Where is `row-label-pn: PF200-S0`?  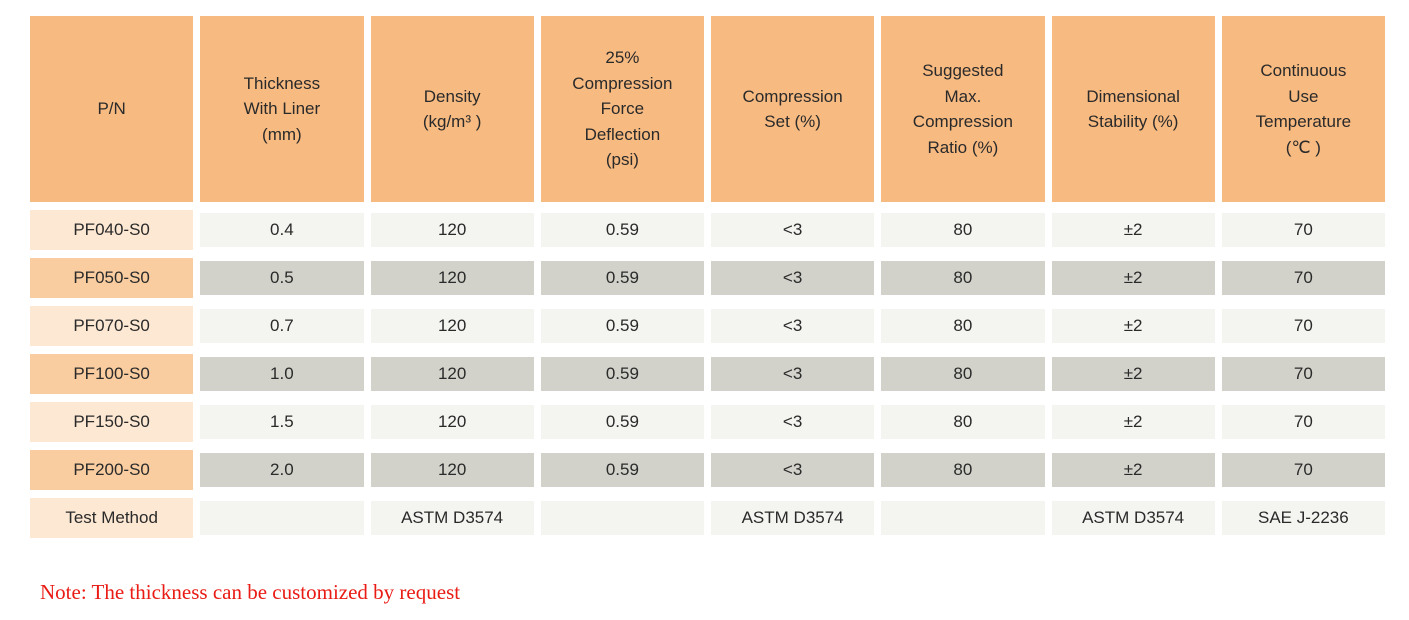
row-label-pn: PF200-S0 is located at coordinates (112, 470).